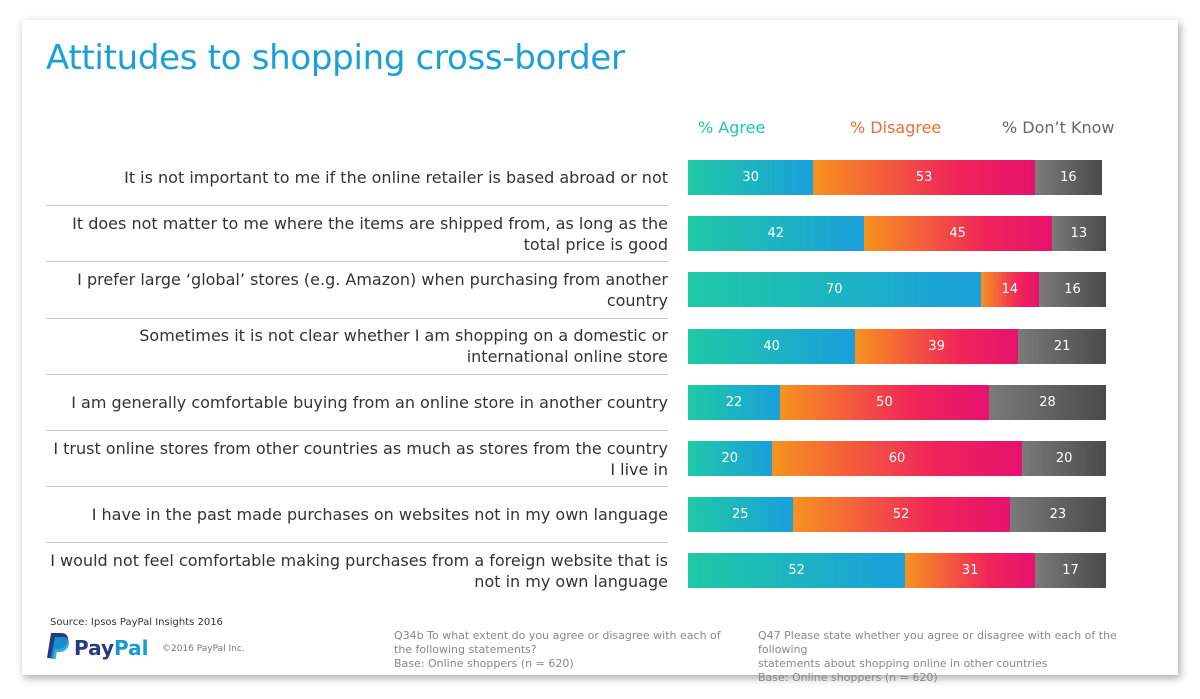  Describe the element at coordinates (937, 346) in the screenshot. I see `bar-segment-disagree: 39` at that location.